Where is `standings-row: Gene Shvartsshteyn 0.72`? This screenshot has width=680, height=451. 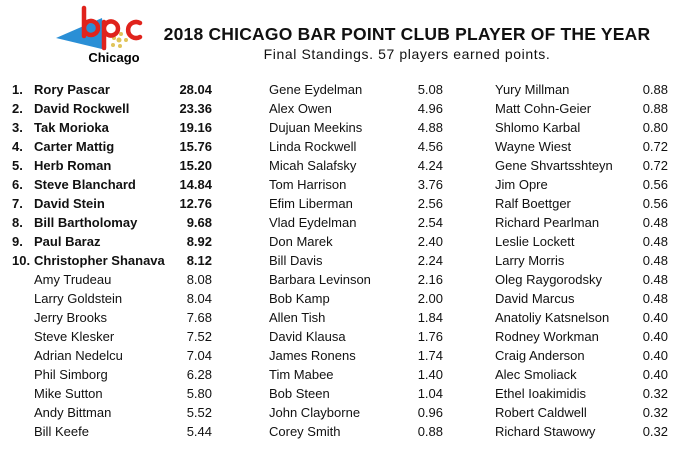 standings-row: Gene Shvartsshteyn 0.72 is located at coordinates (581, 165).